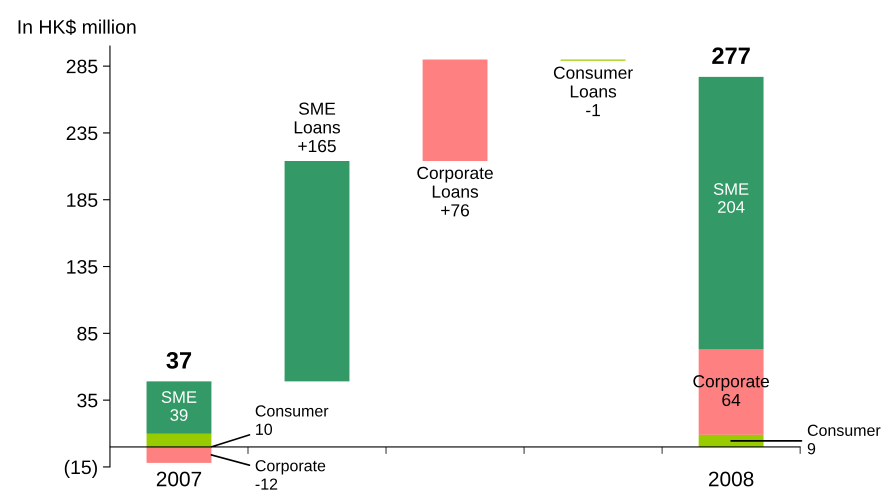 The height and width of the screenshot is (501, 894). What do you see at coordinates (87, 333) in the screenshot?
I see `y-tick-label: 85` at bounding box center [87, 333].